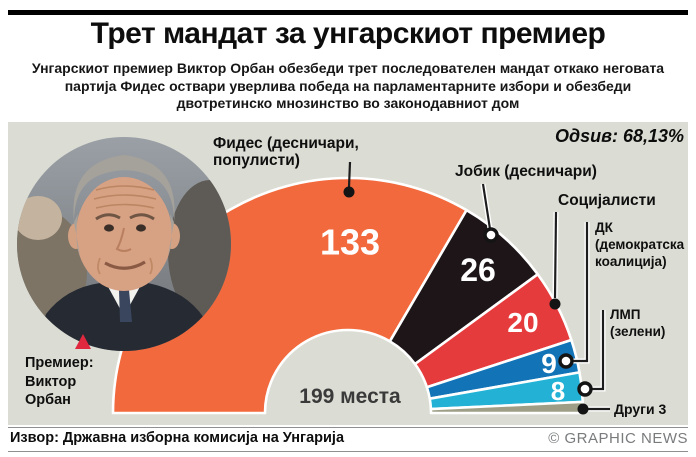  I want to click on premier-pointer-triangle, so click(83, 341).